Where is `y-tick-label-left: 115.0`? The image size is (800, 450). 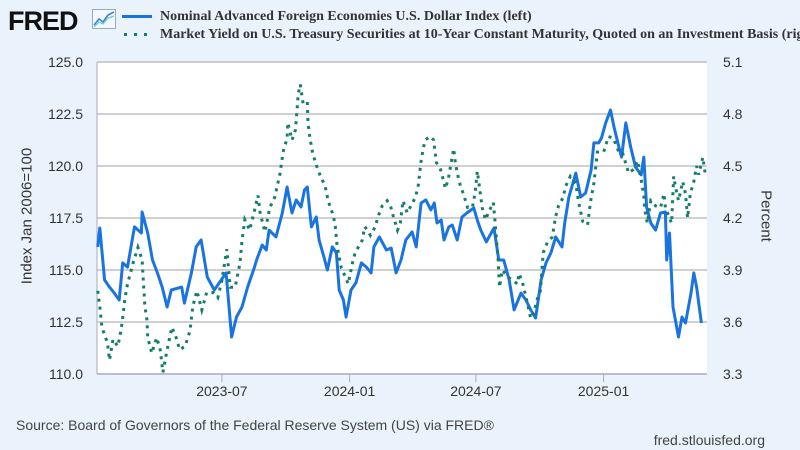 y-tick-label-left: 115.0 is located at coordinates (66, 270).